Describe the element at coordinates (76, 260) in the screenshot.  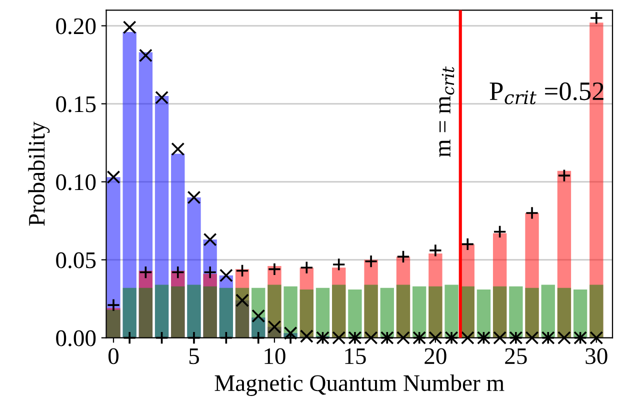
I see `y-tick-label: 0.05` at that location.